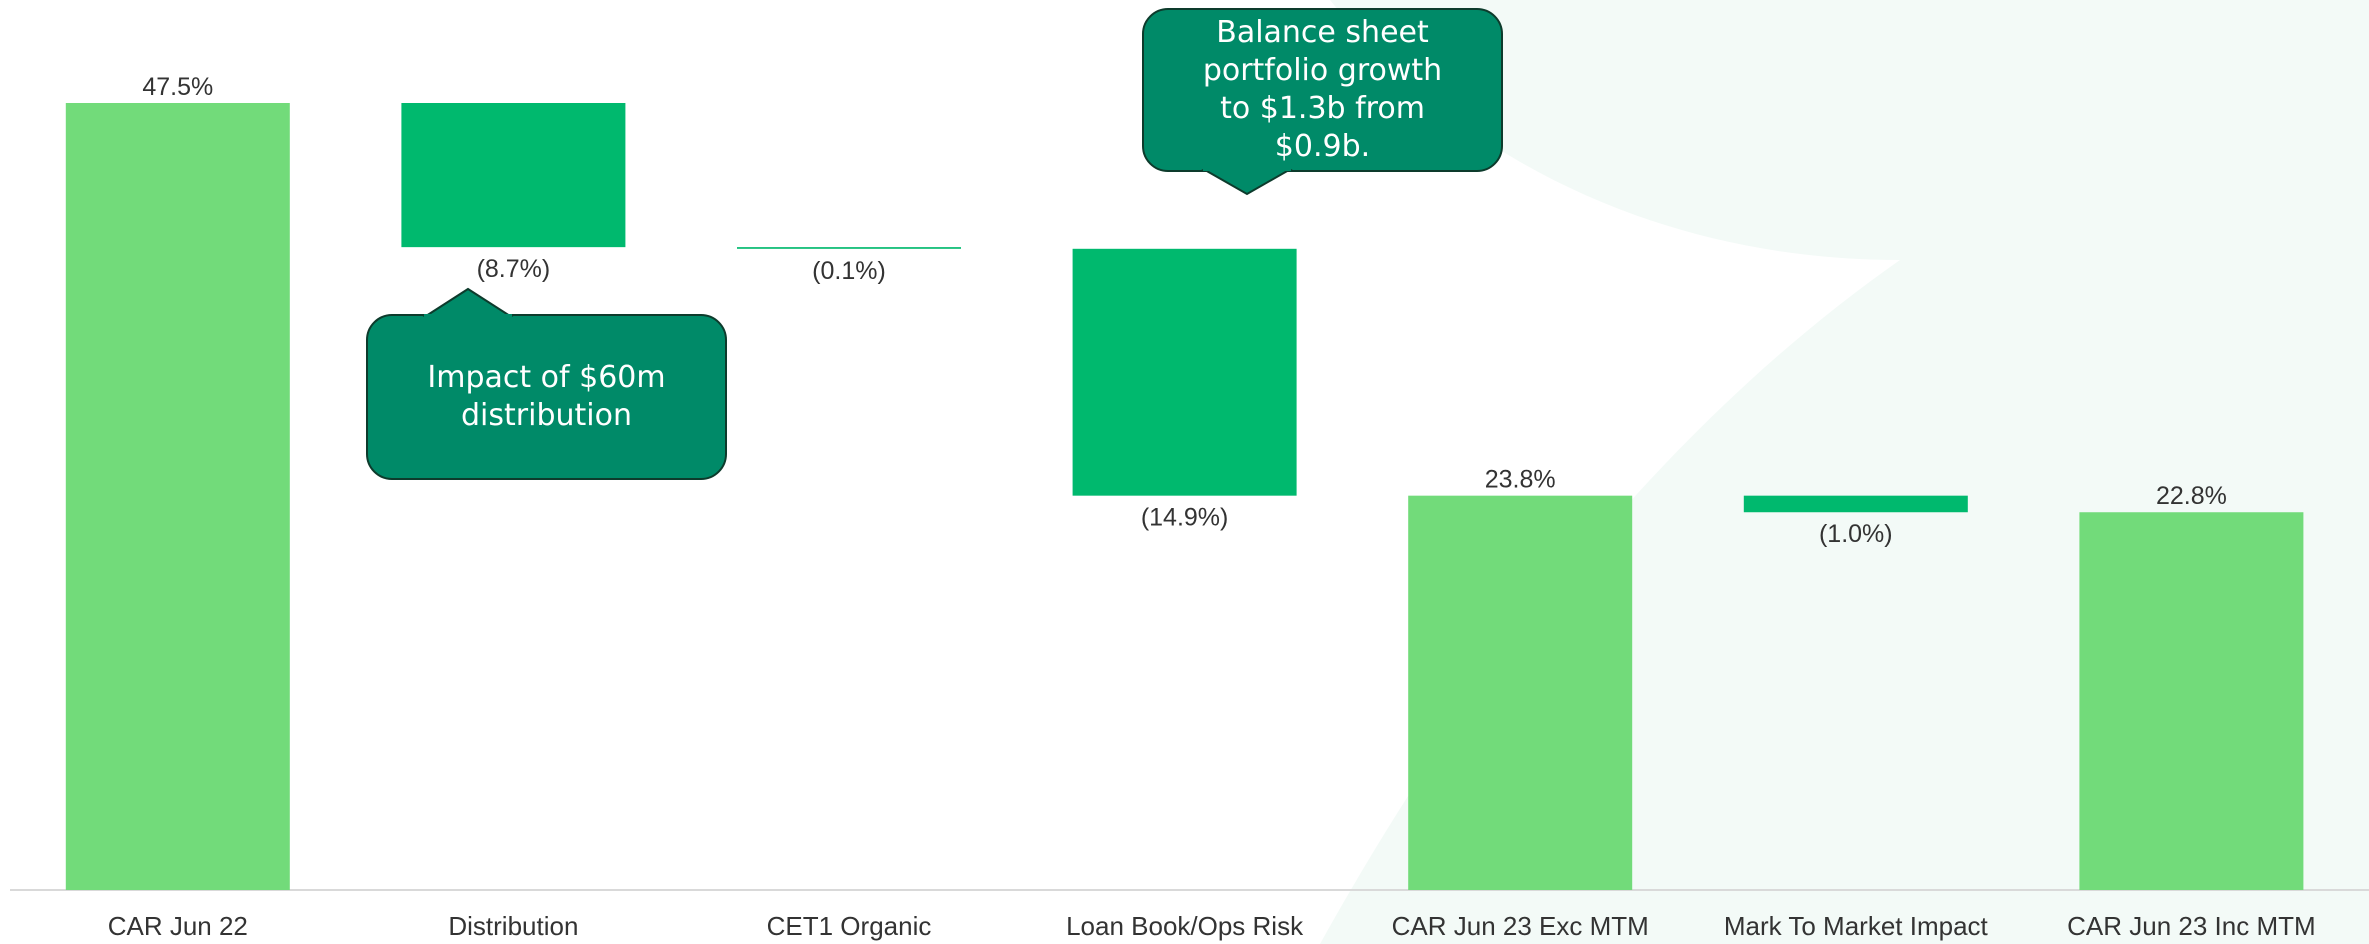  I want to click on value-label: (0.1%), so click(849, 271).